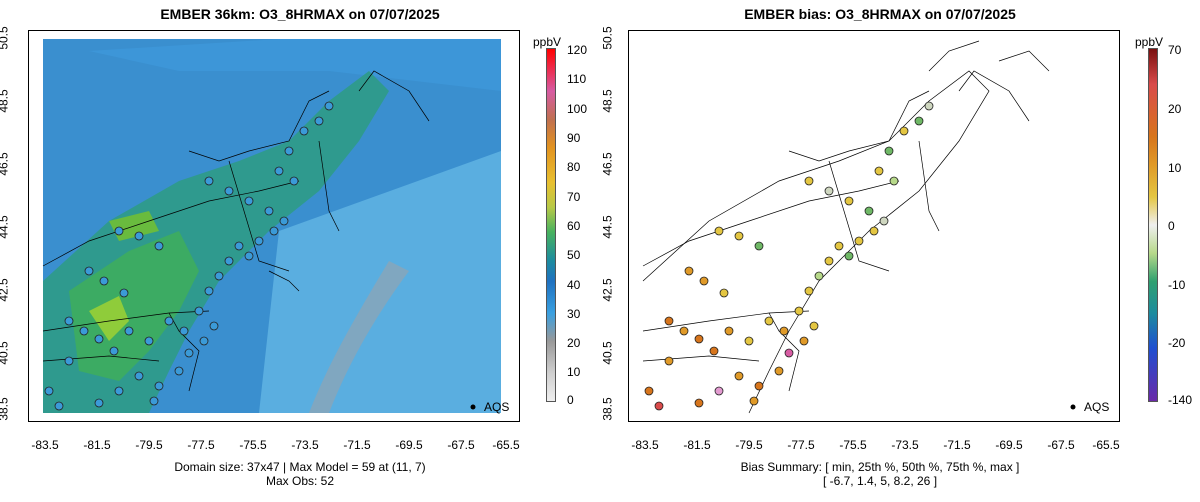 The width and height of the screenshot is (1200, 502). I want to click on colorbar-tick: -10, so click(1177, 285).